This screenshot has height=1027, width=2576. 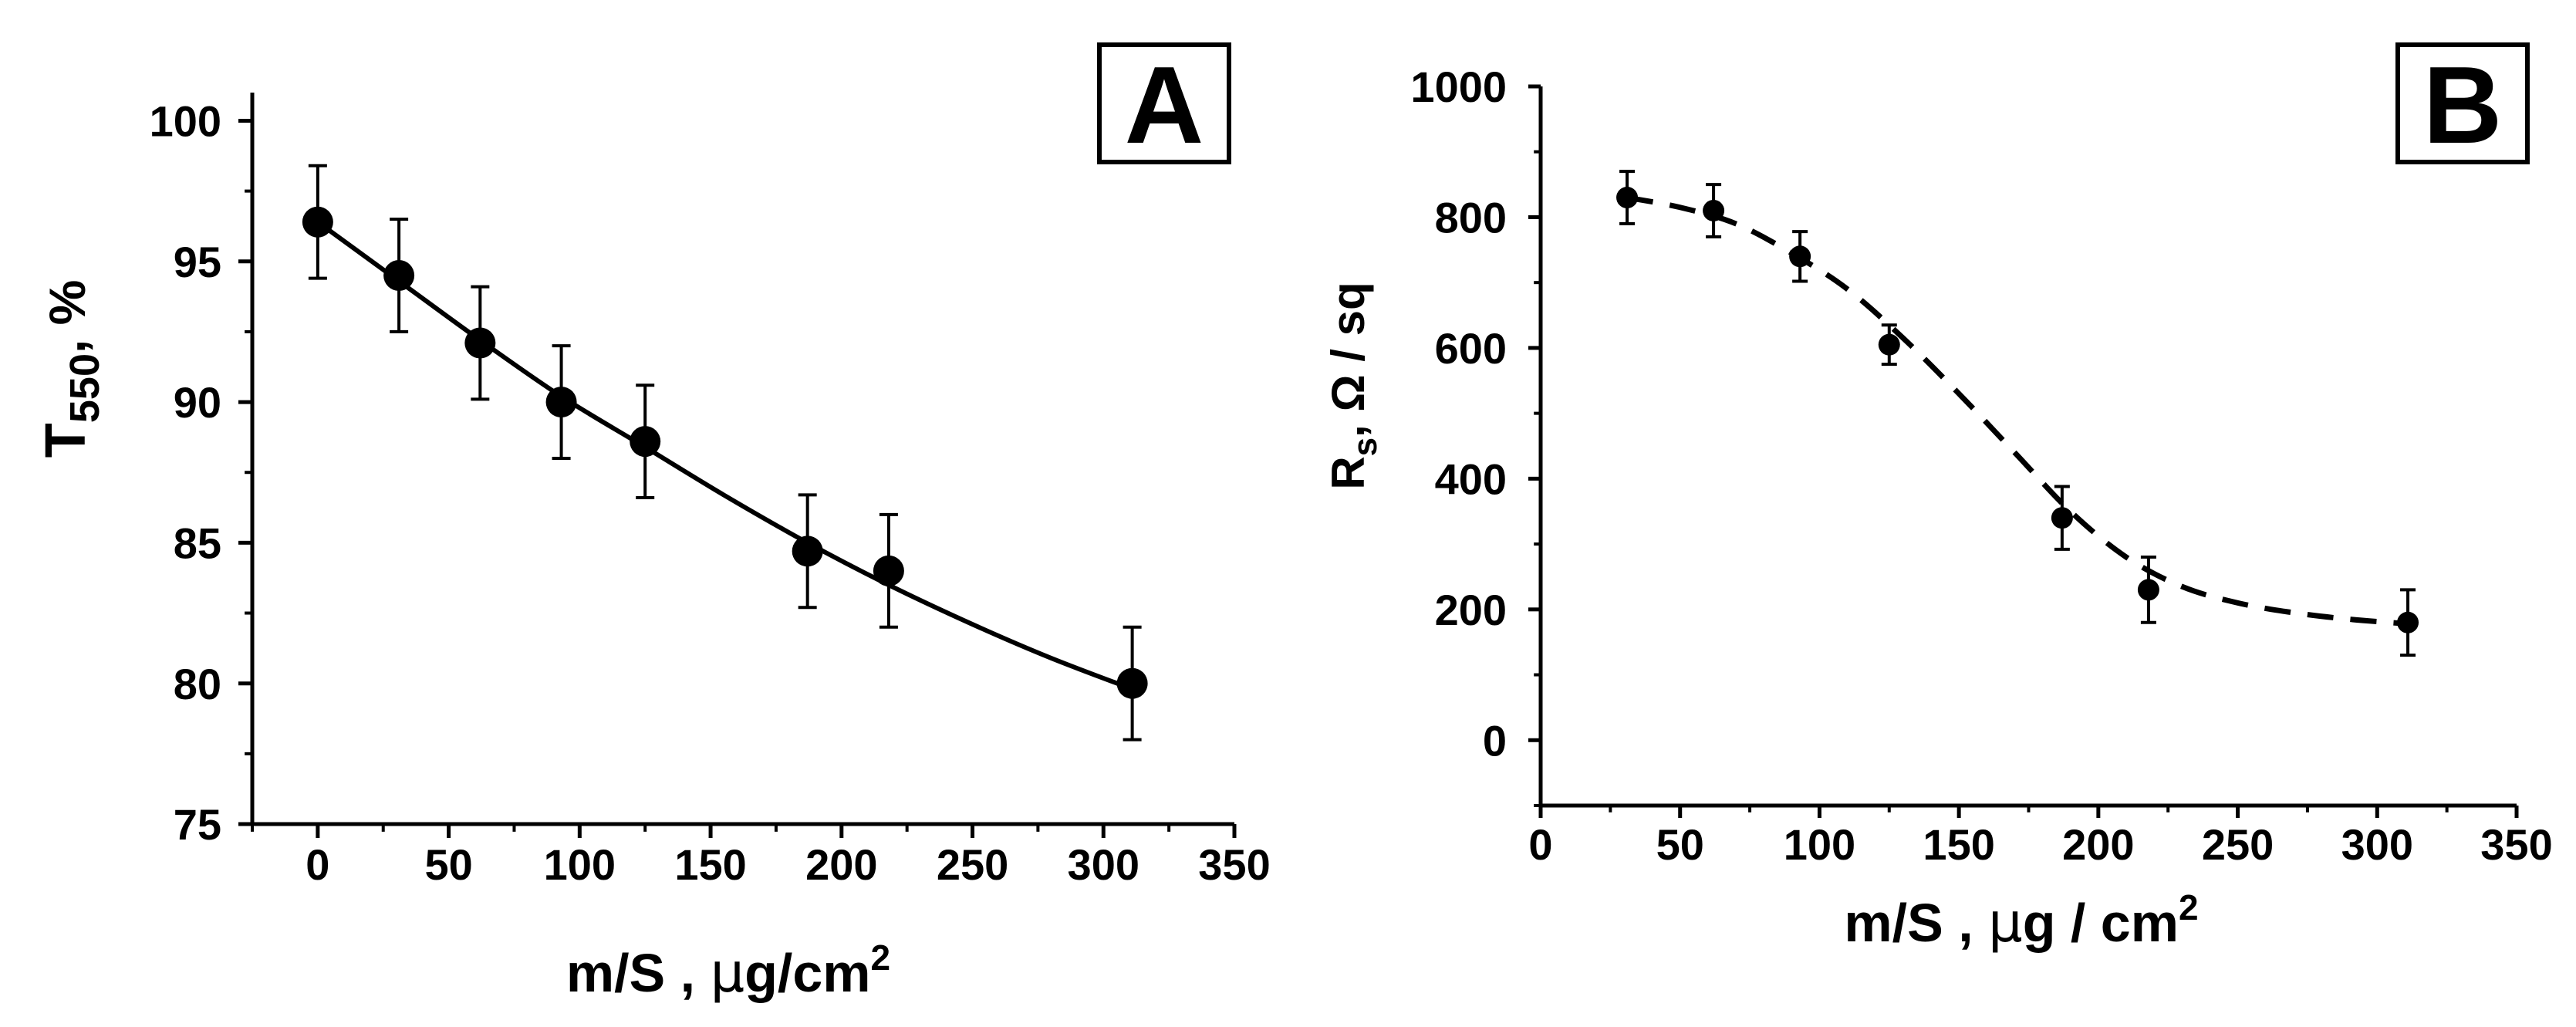 I want to click on panel-a-xlabel-rest: g/cm, so click(x=807, y=973).